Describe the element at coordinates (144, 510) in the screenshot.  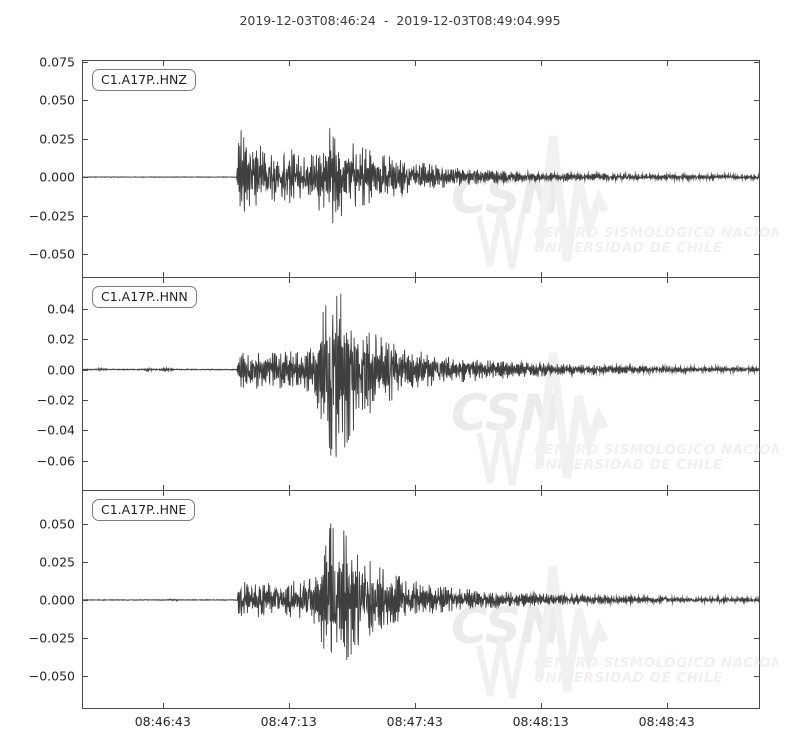
I see `channel-label-hne: C1.A17P..HNE` at that location.